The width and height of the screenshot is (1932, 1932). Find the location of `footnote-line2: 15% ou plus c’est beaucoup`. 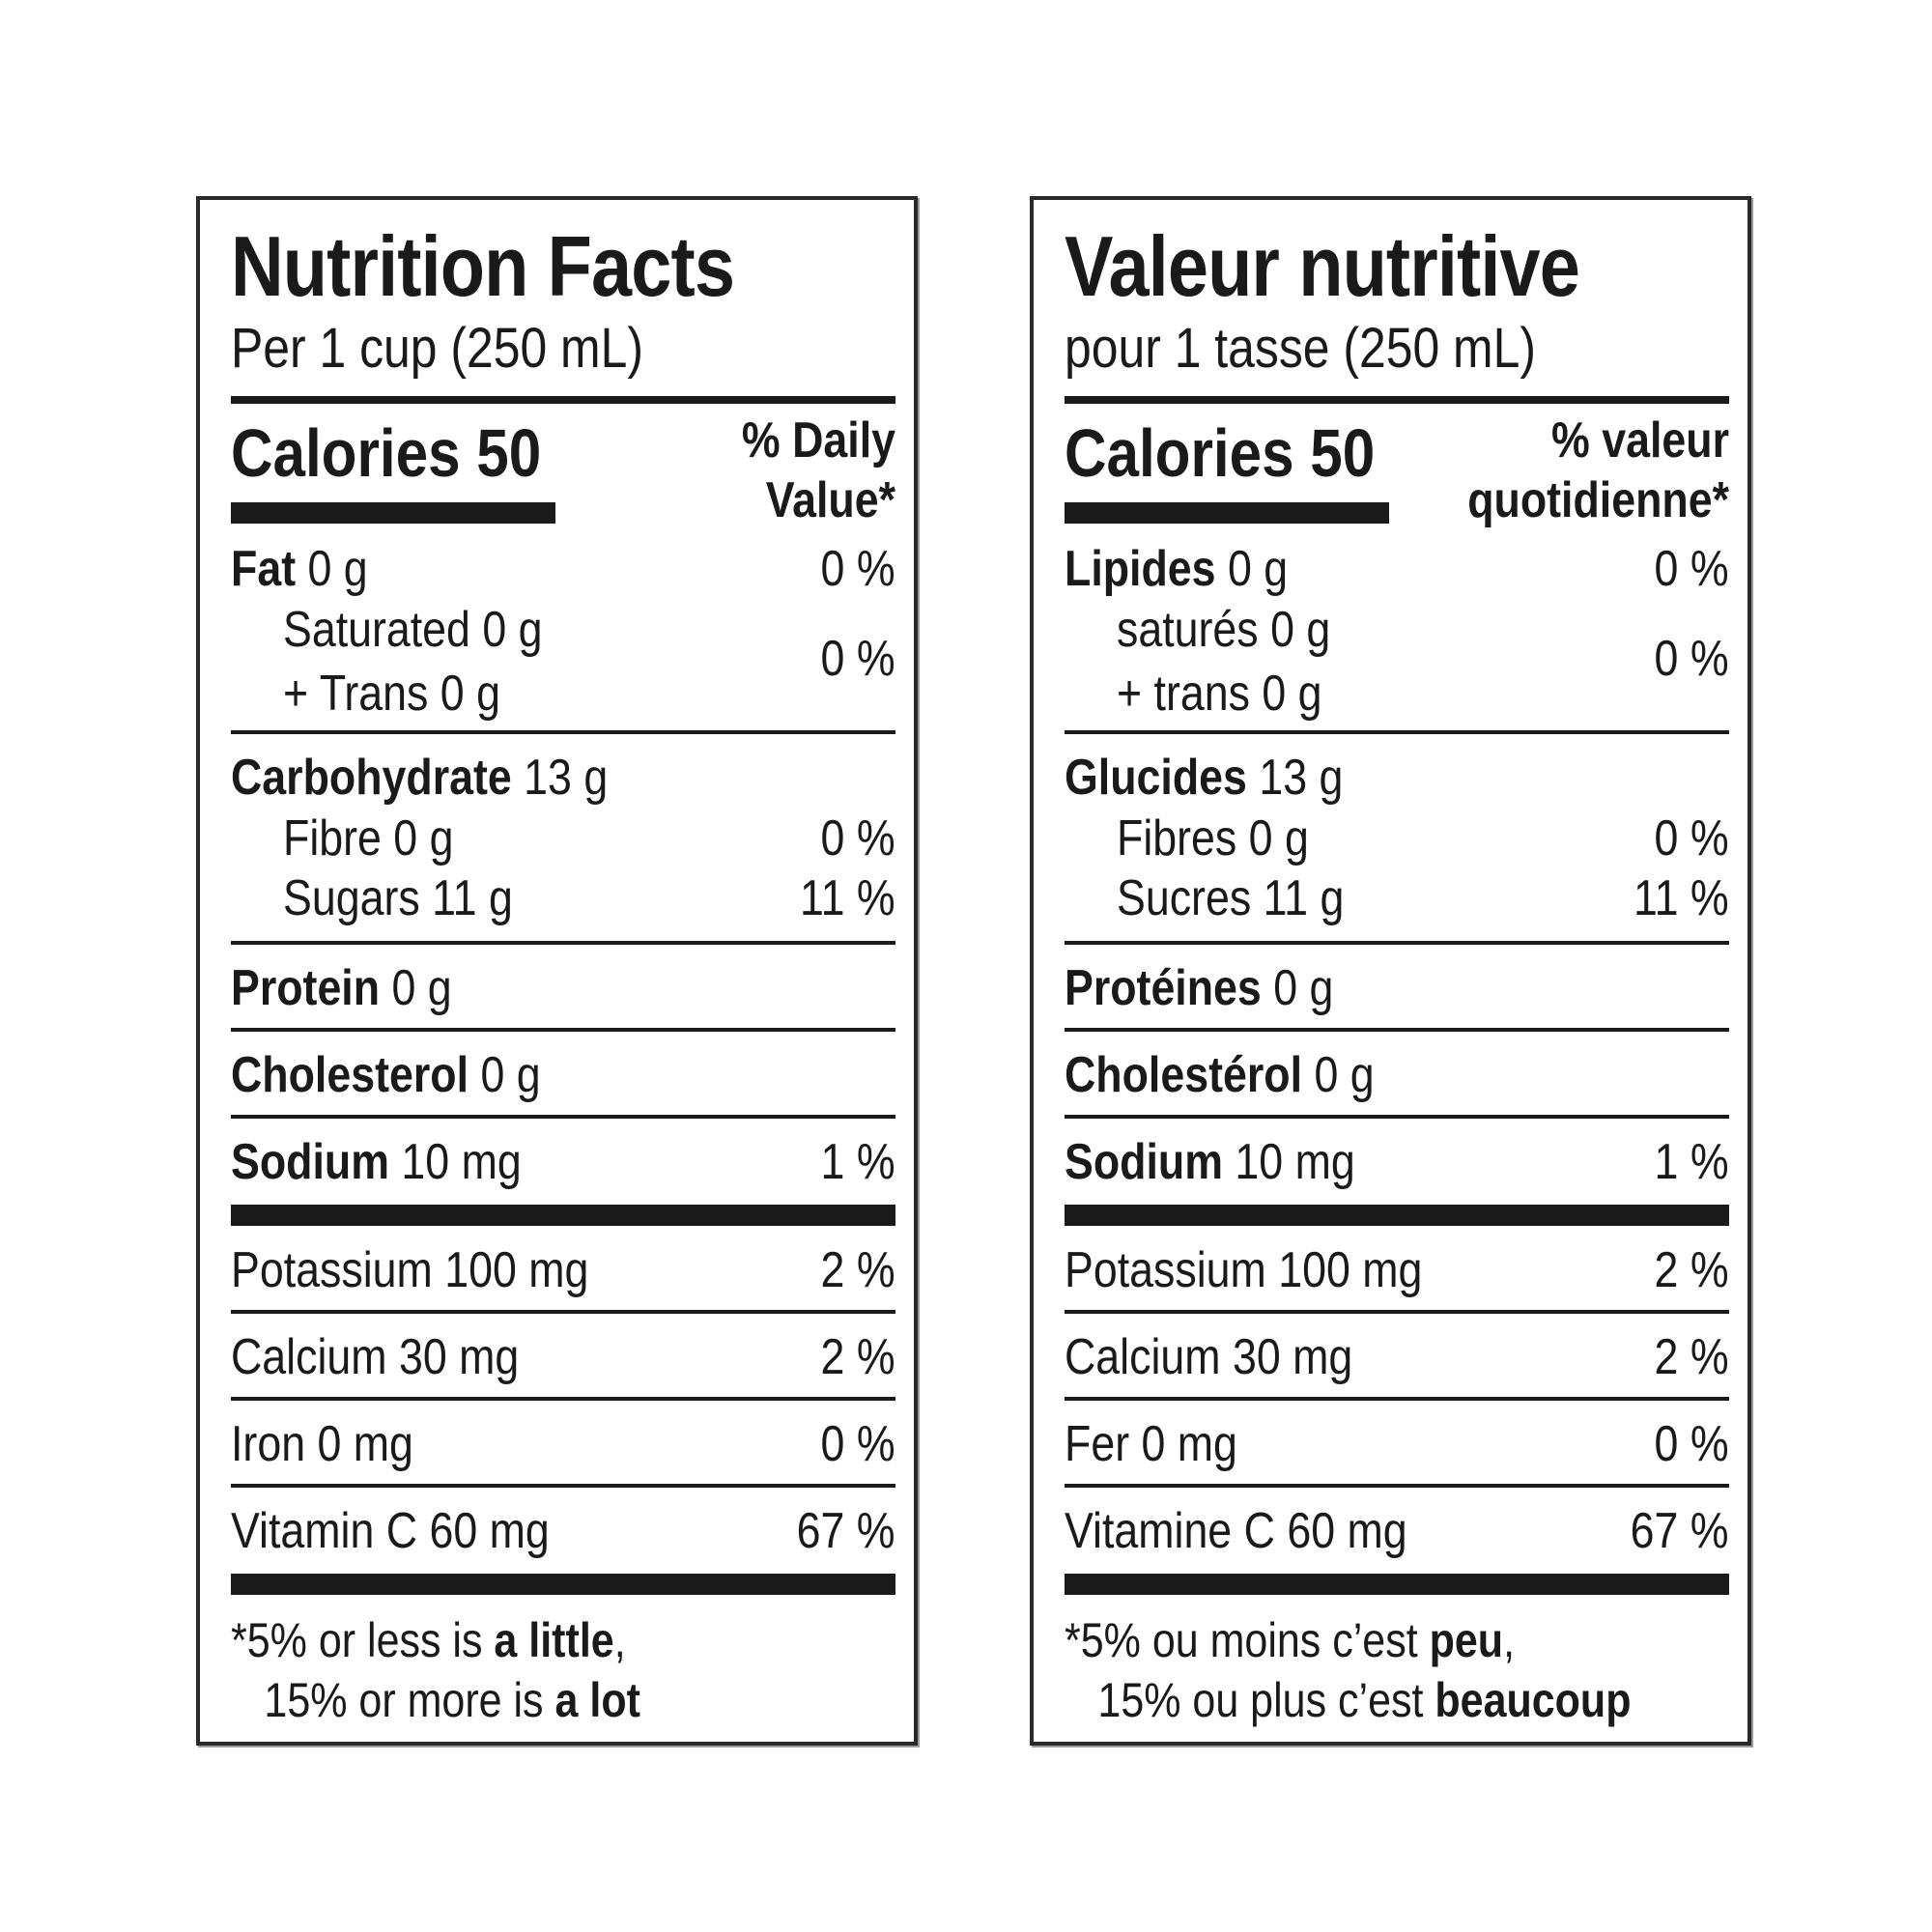

footnote-line2: 15% ou plus c’est beaucoup is located at coordinates (1348, 1700).